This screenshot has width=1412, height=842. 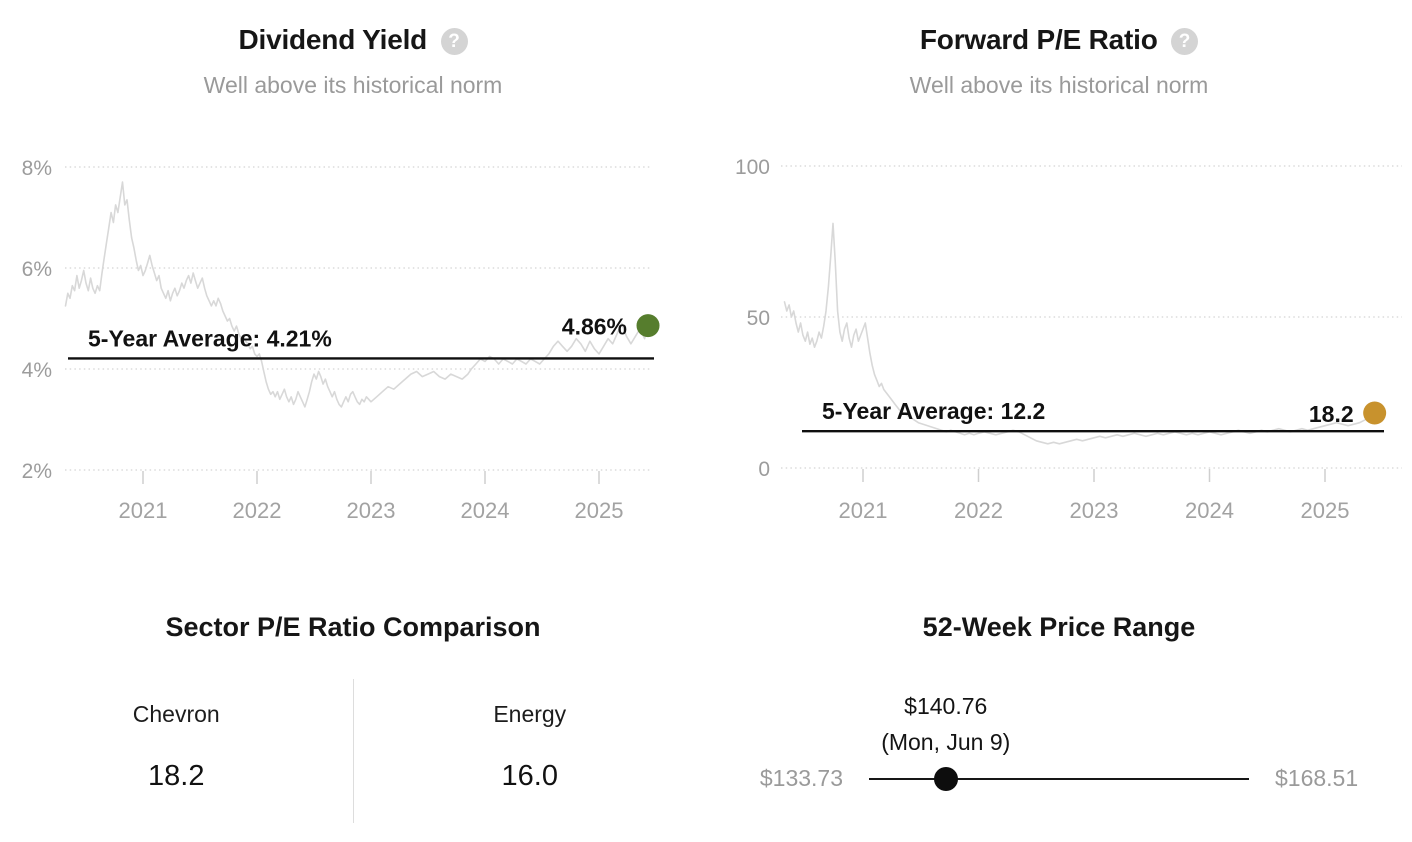 What do you see at coordinates (333, 39) in the screenshot?
I see `dividend-yield-title: Dividend Yield` at bounding box center [333, 39].